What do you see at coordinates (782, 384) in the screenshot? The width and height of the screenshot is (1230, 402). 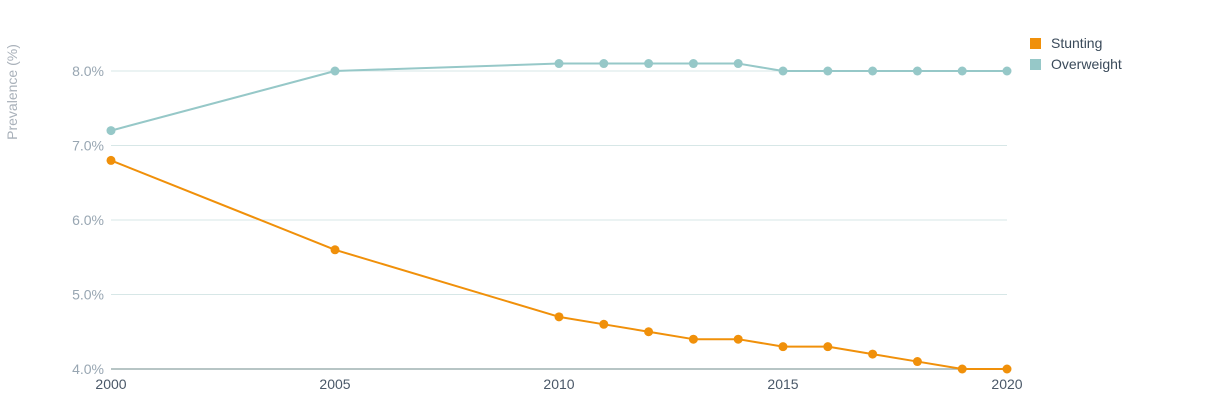 I see `x-tick-label: 2015` at bounding box center [782, 384].